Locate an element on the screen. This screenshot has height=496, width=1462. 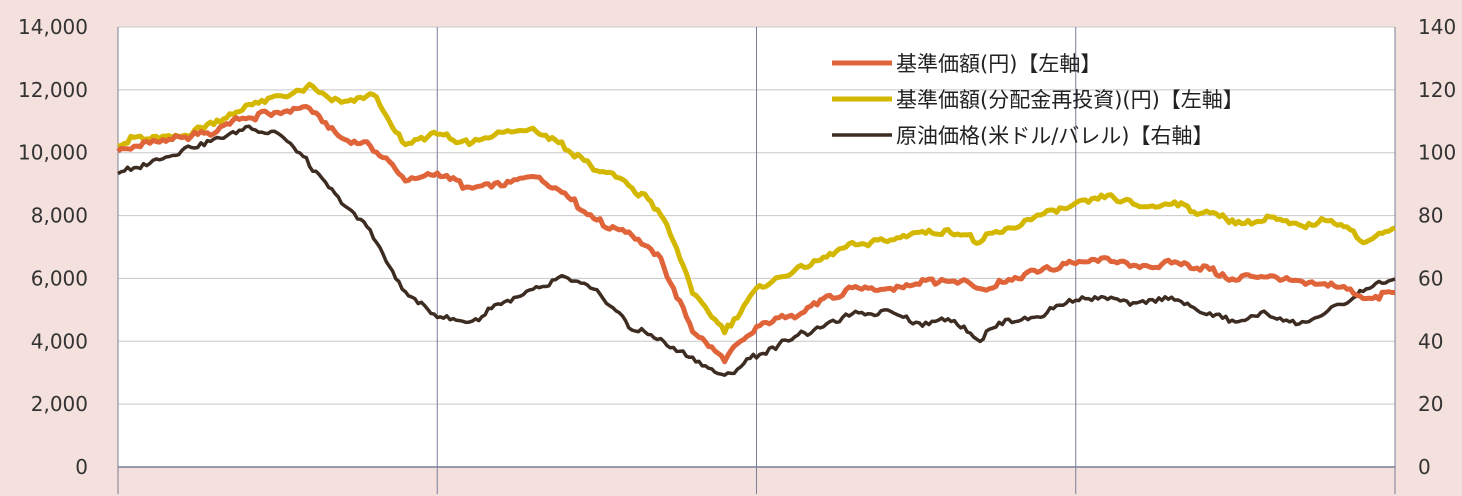
right-tick-label: 80 is located at coordinates (1430, 216).